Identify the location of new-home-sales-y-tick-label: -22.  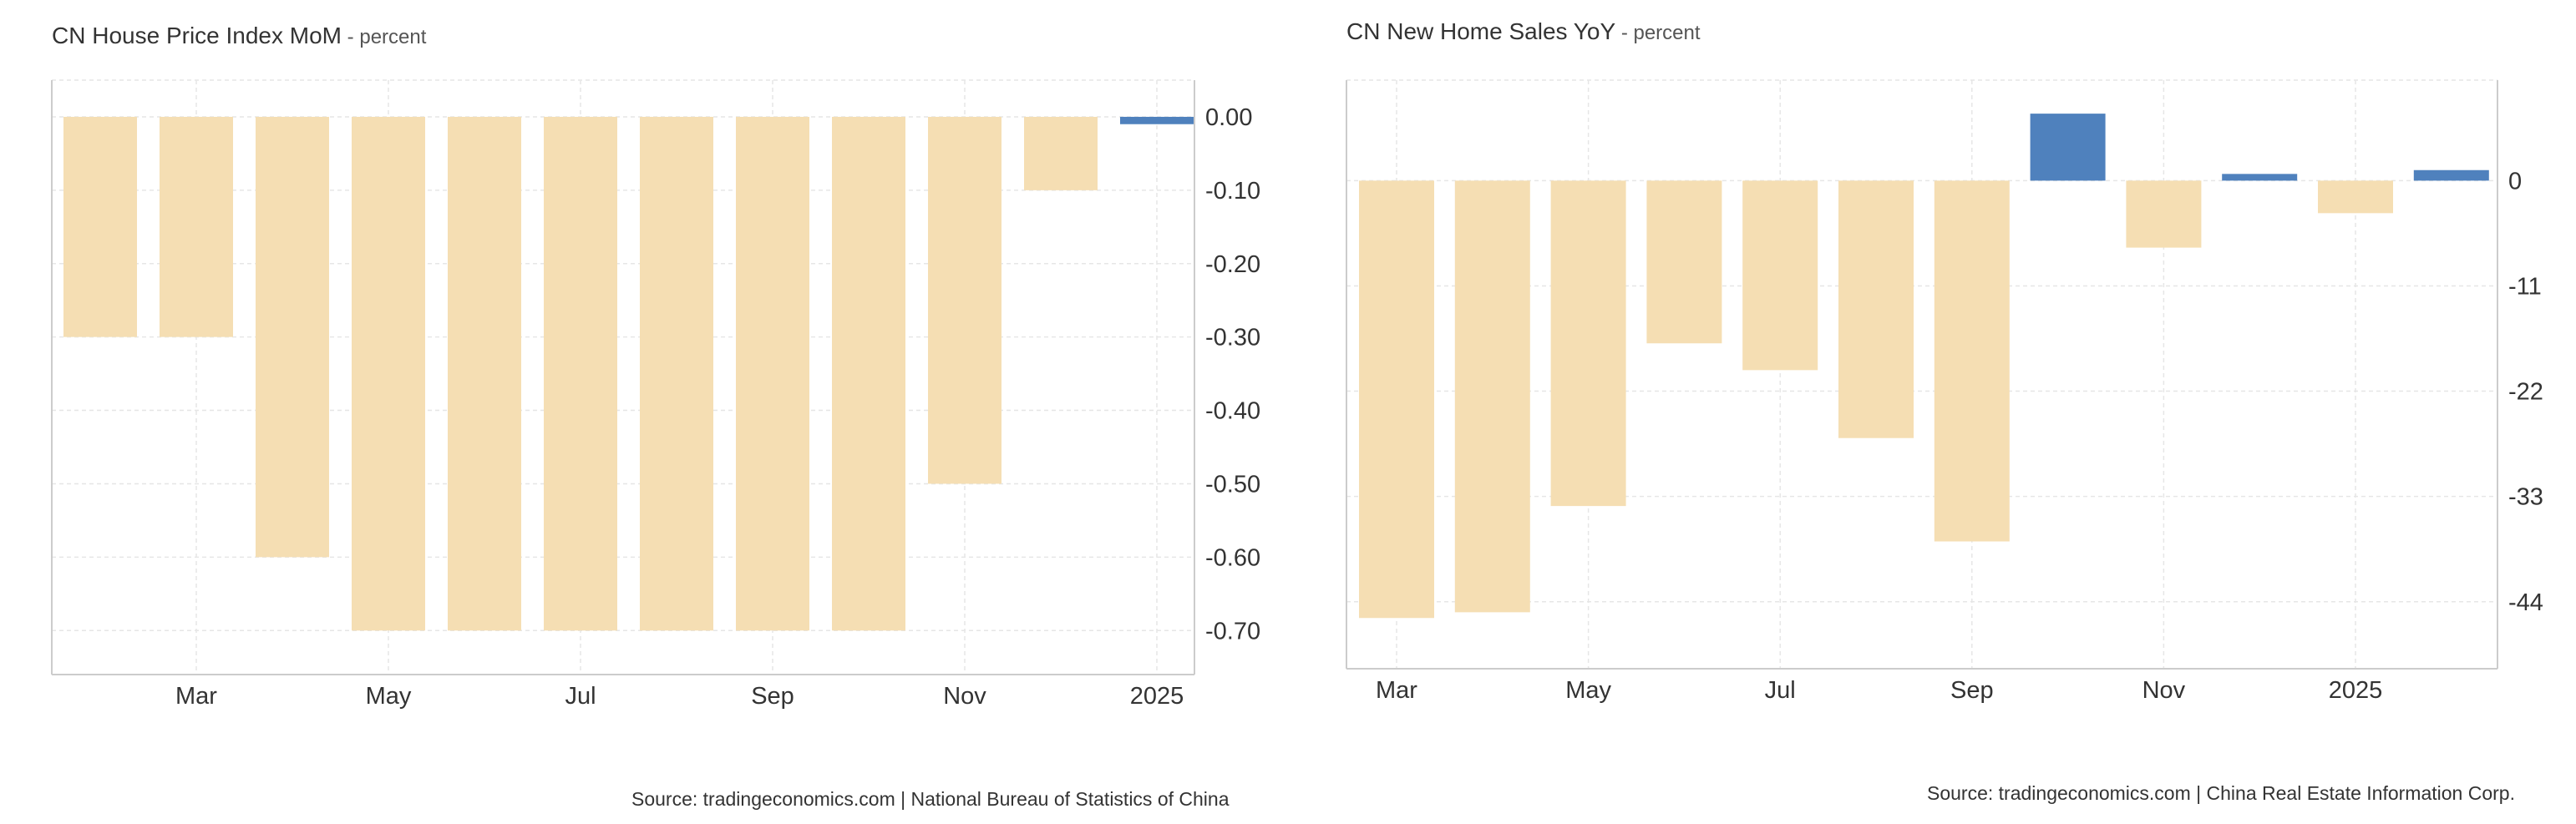
(2525, 392).